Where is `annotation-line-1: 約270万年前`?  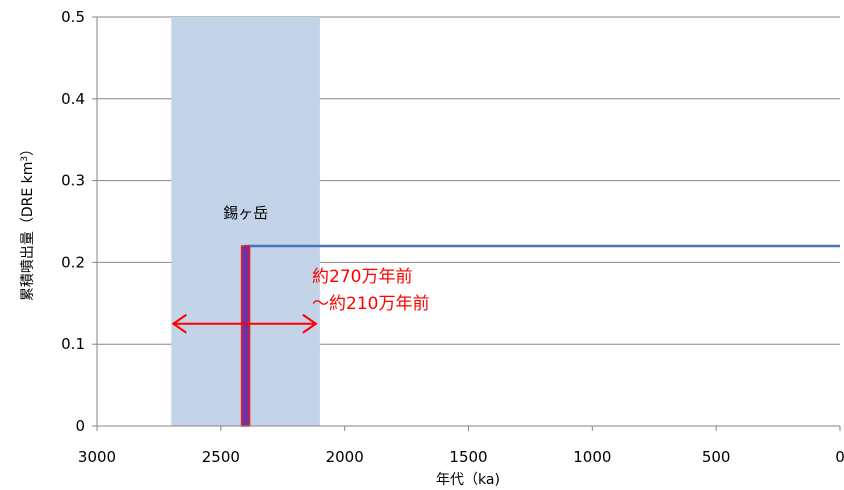
annotation-line-1: 約270万年前 is located at coordinates (362, 277).